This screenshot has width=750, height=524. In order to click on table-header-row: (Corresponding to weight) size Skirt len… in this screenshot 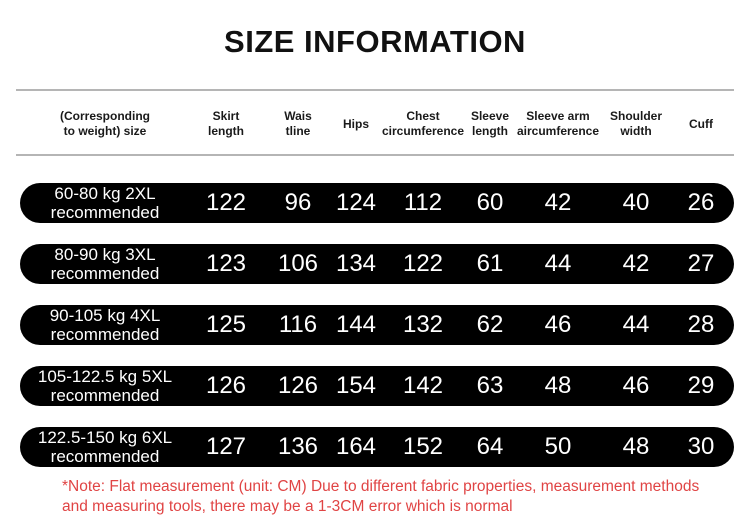, I will do `click(377, 124)`.